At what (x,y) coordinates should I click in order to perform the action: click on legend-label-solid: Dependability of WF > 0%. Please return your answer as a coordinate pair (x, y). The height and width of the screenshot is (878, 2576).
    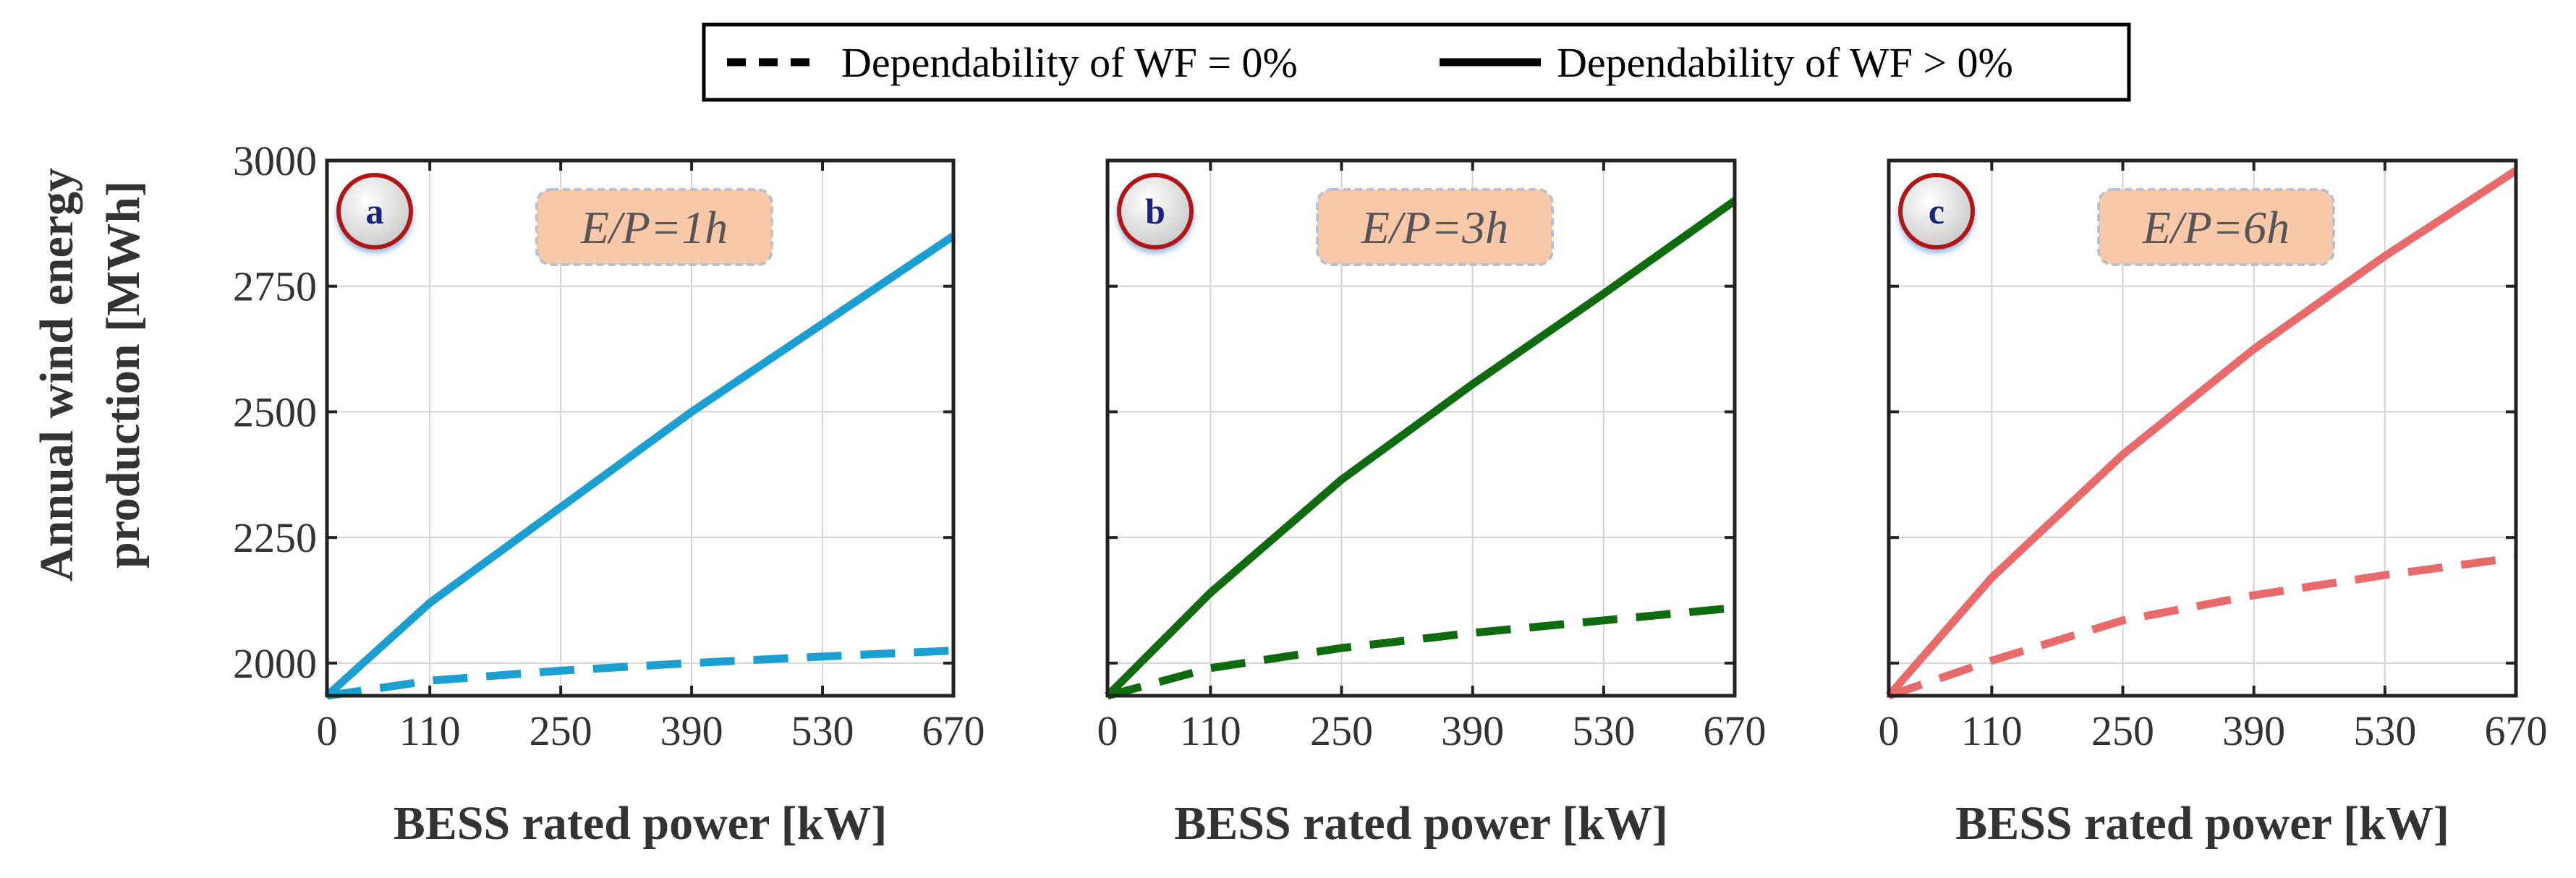
    Looking at the image, I should click on (1785, 62).